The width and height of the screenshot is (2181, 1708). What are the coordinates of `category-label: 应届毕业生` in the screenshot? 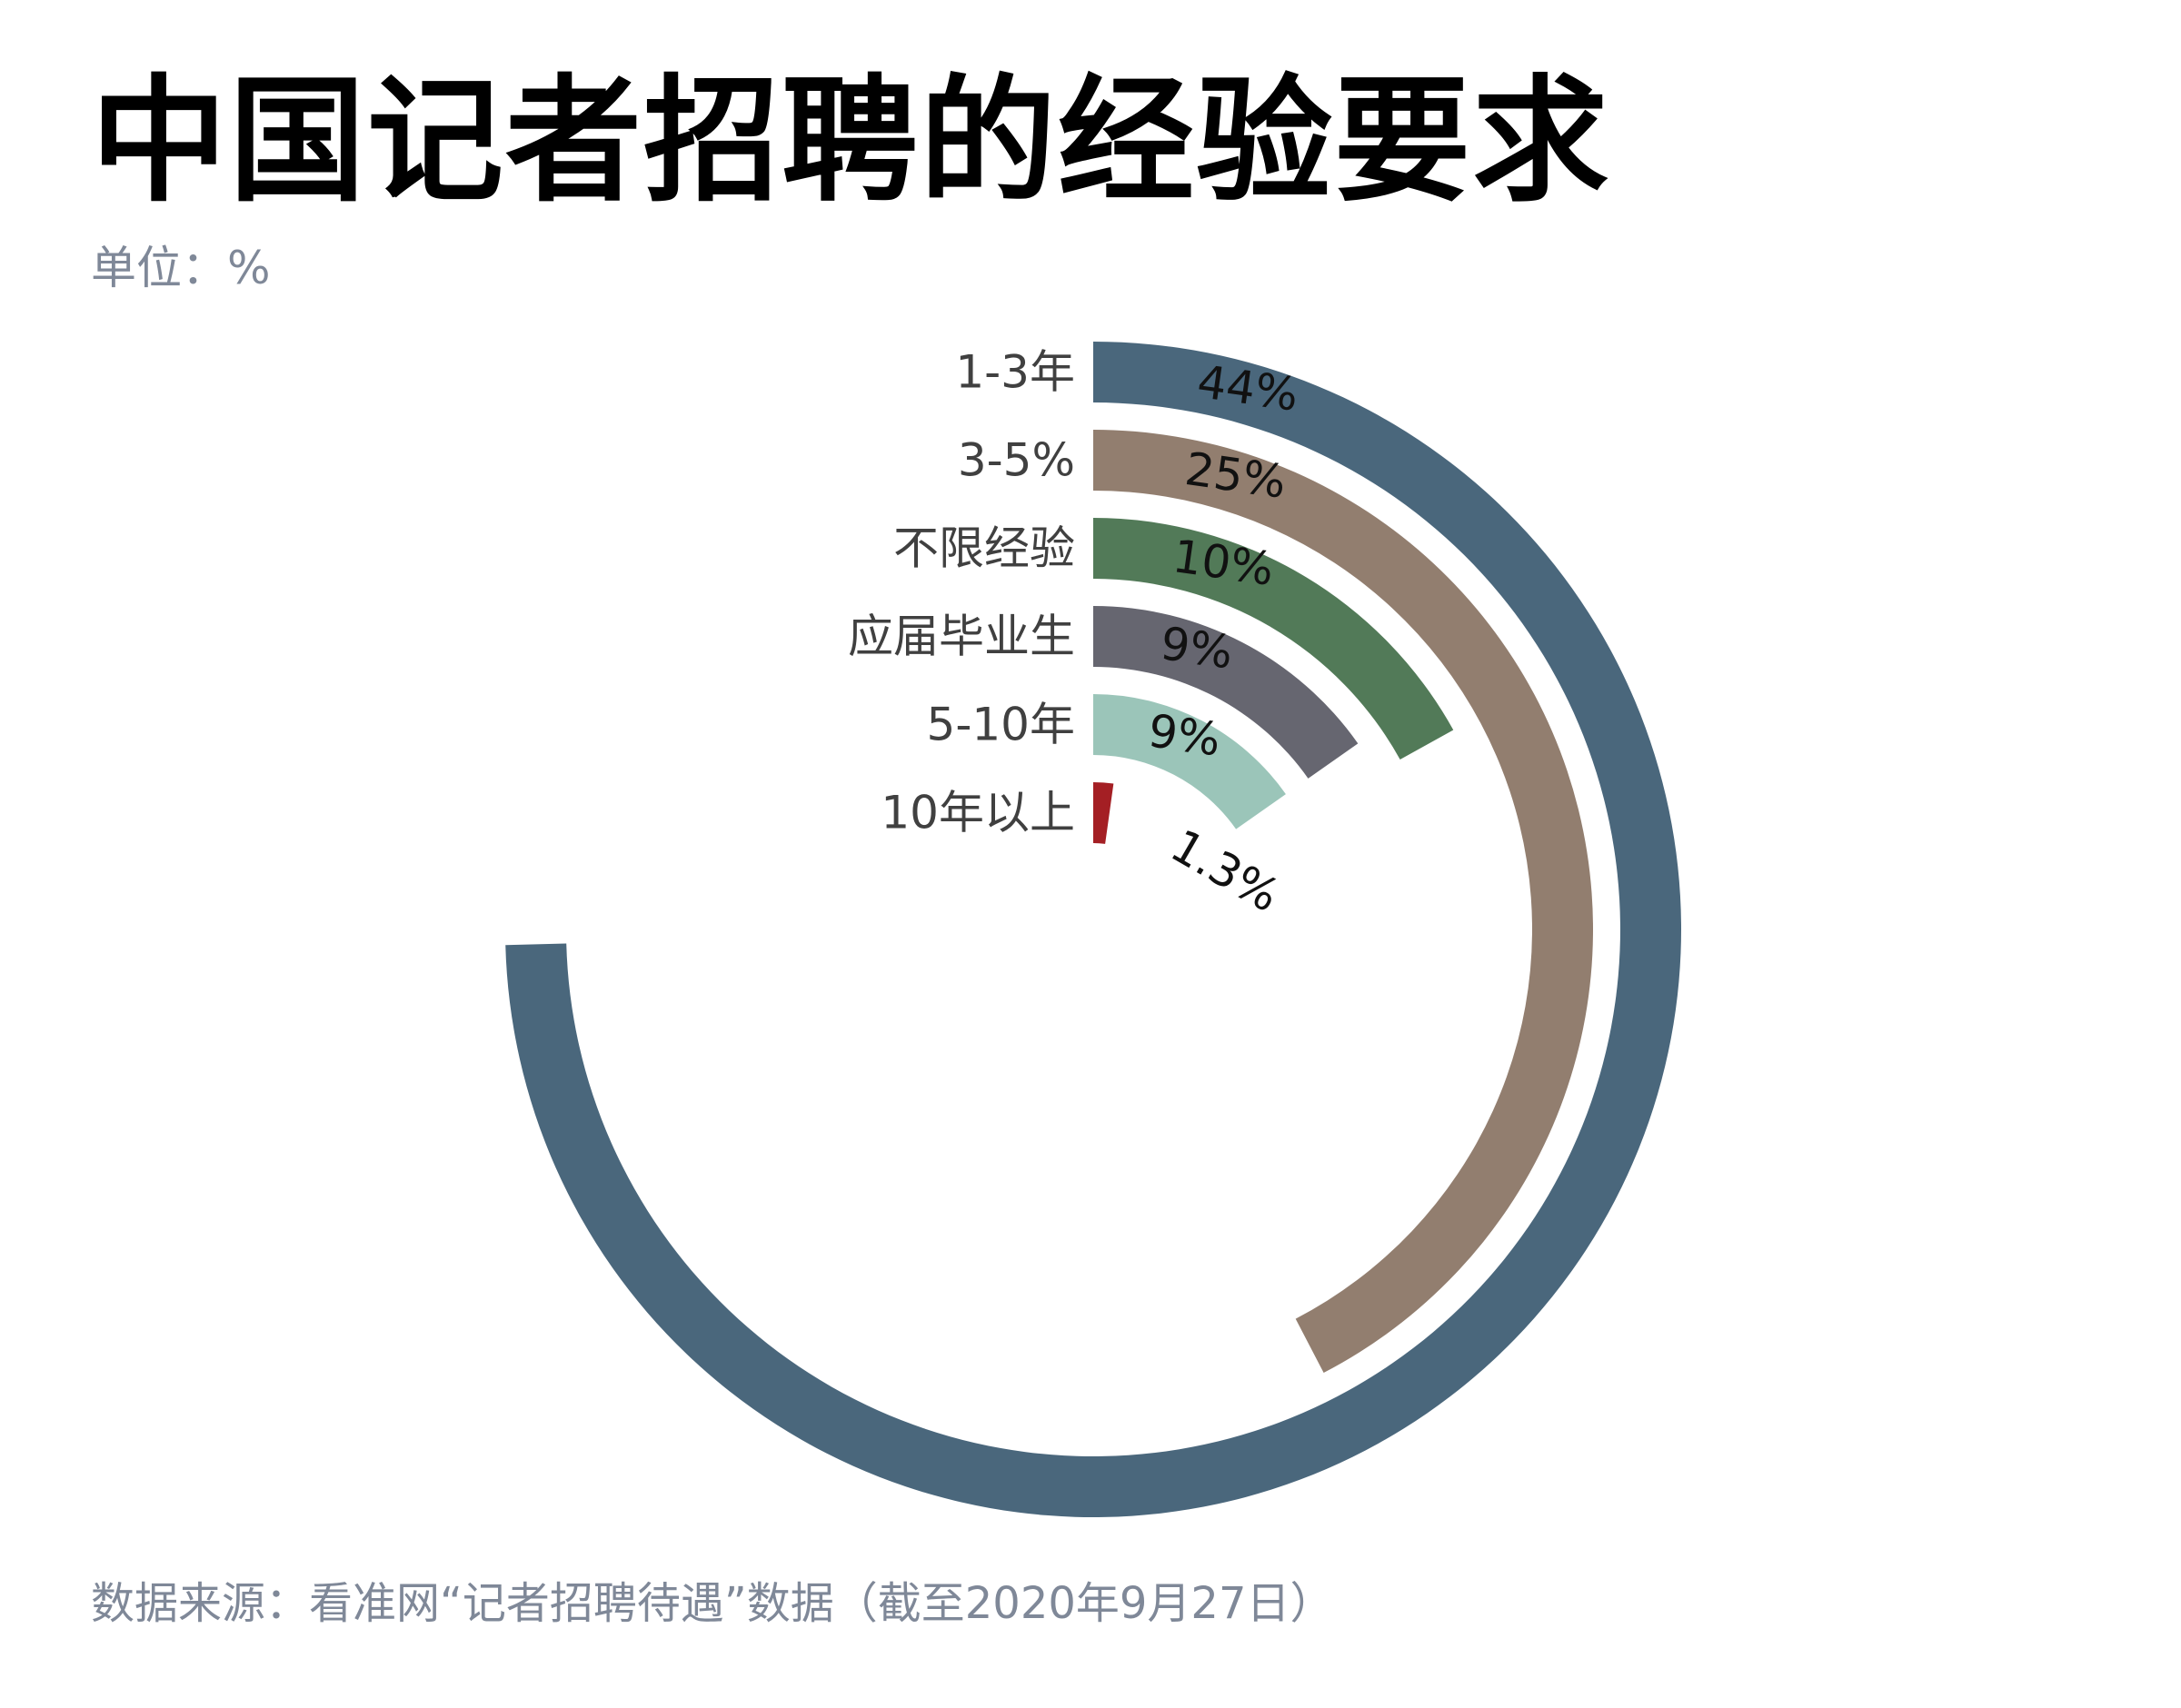 It's located at (961, 637).